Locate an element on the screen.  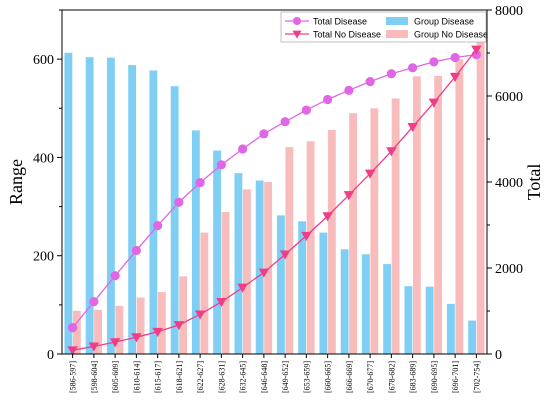
legend-box is located at coordinates (383, 27).